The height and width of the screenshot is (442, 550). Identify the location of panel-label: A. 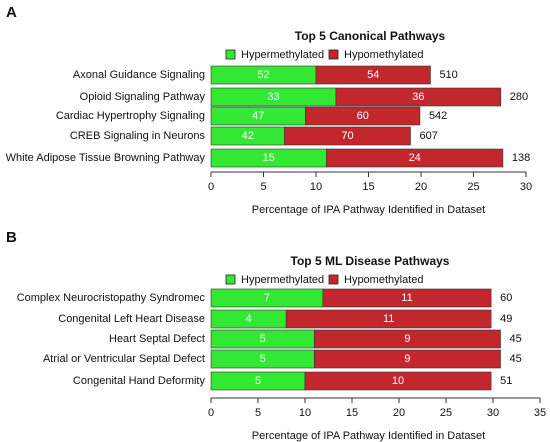
(11, 12).